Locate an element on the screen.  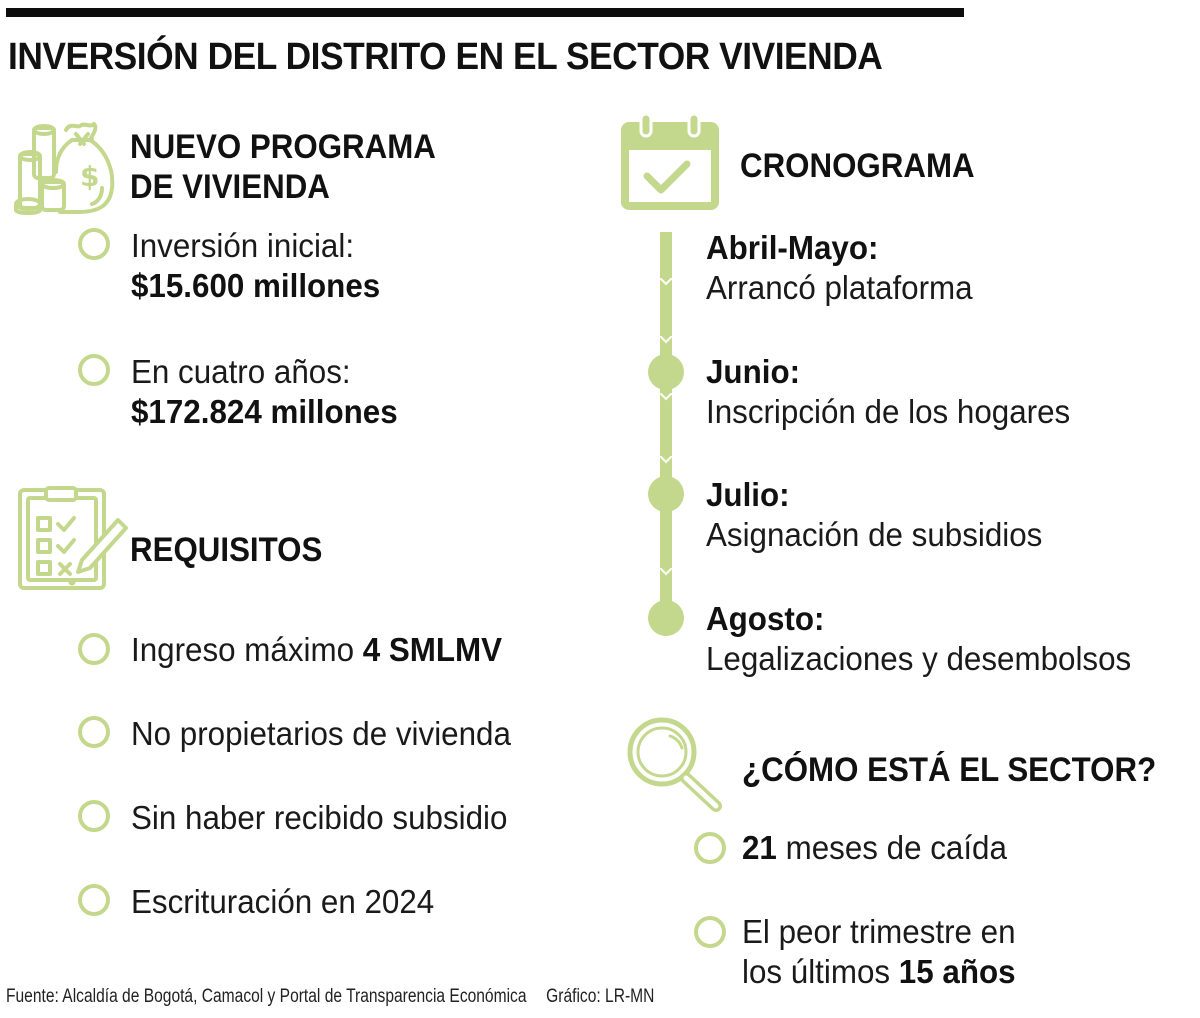
item-bold: 15 años is located at coordinates (957, 971).